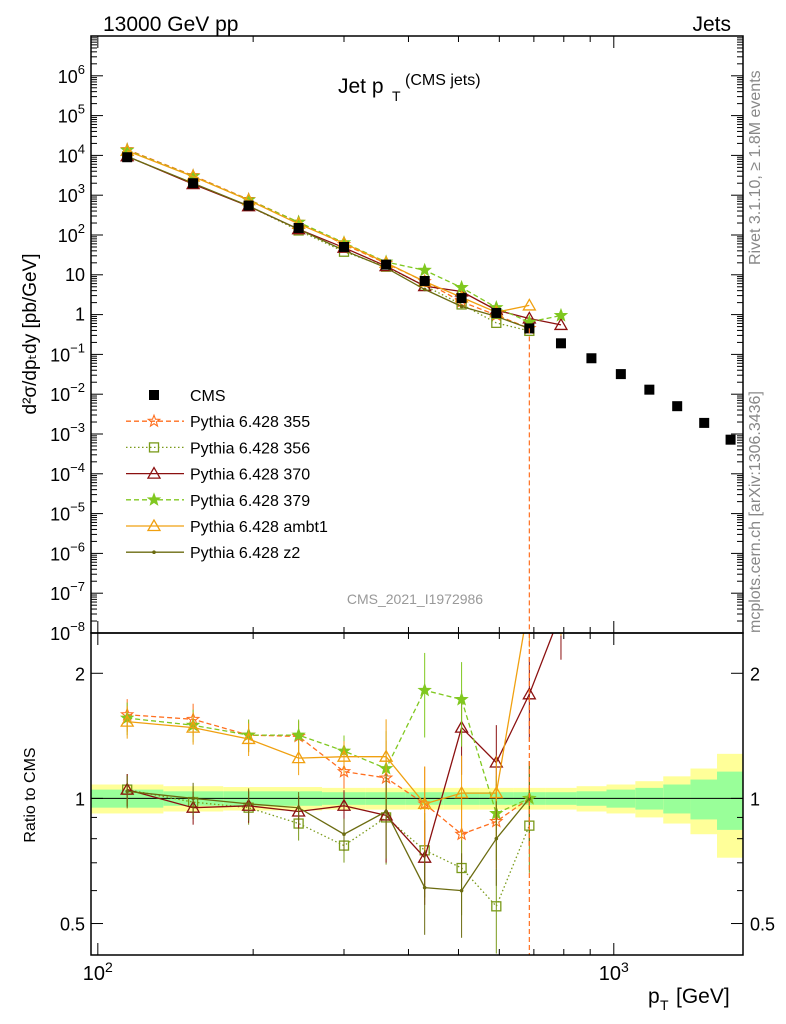  What do you see at coordinates (250, 501) in the screenshot?
I see `legend-label: Pythia 6.428 379` at bounding box center [250, 501].